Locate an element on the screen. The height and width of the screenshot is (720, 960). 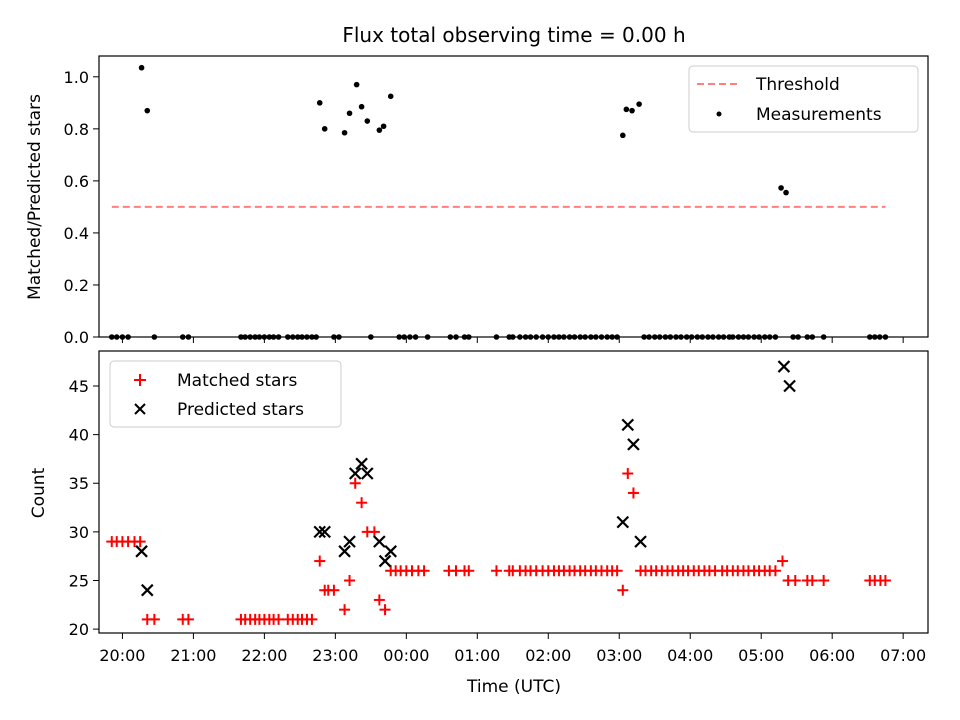
count-ytick-label: 20 is located at coordinates (79, 629).